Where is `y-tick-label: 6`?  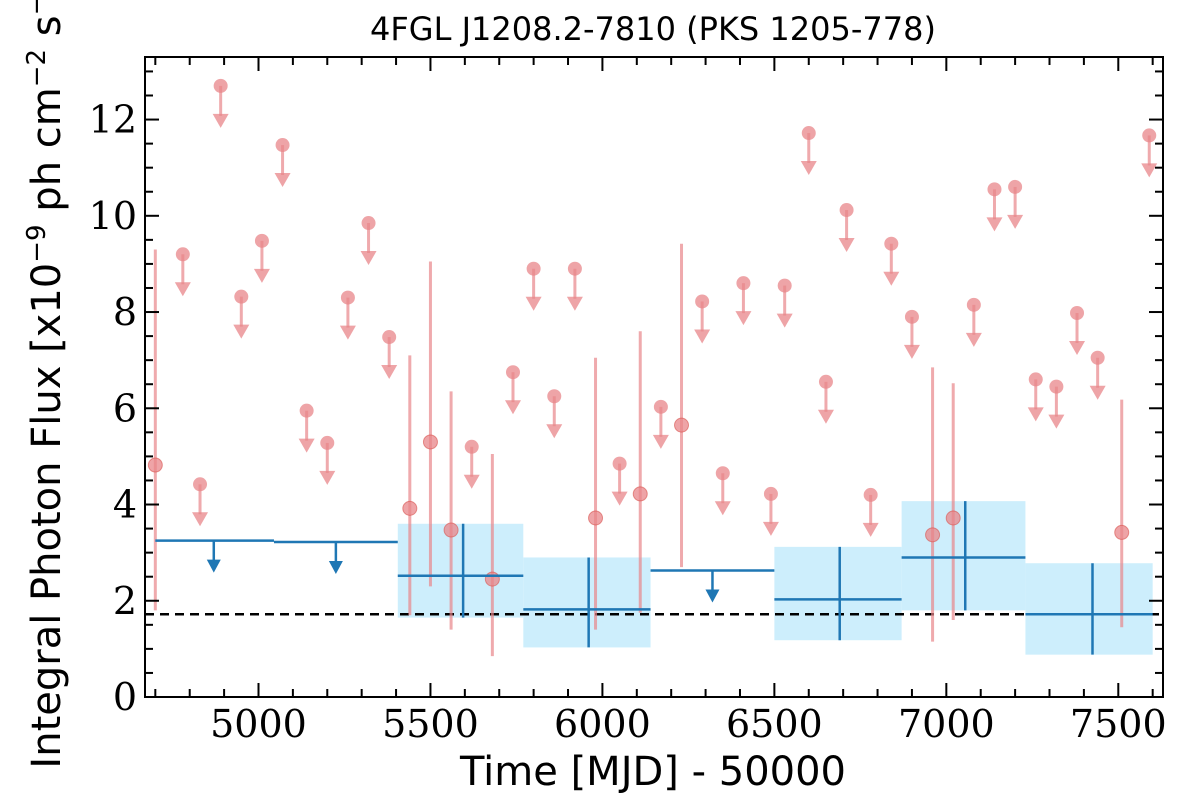 y-tick-label: 6 is located at coordinates (125, 408).